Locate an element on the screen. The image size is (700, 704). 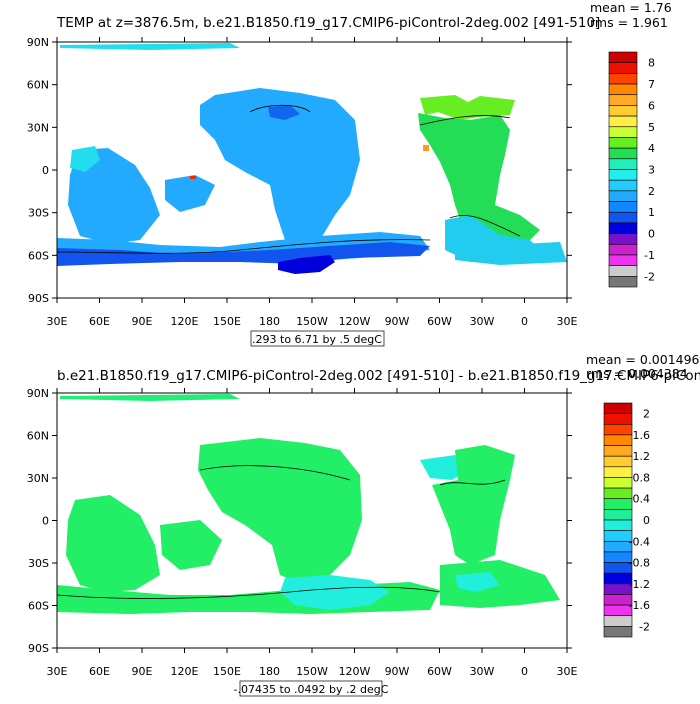
p2-pacific-water is located at coordinates (280, 511).